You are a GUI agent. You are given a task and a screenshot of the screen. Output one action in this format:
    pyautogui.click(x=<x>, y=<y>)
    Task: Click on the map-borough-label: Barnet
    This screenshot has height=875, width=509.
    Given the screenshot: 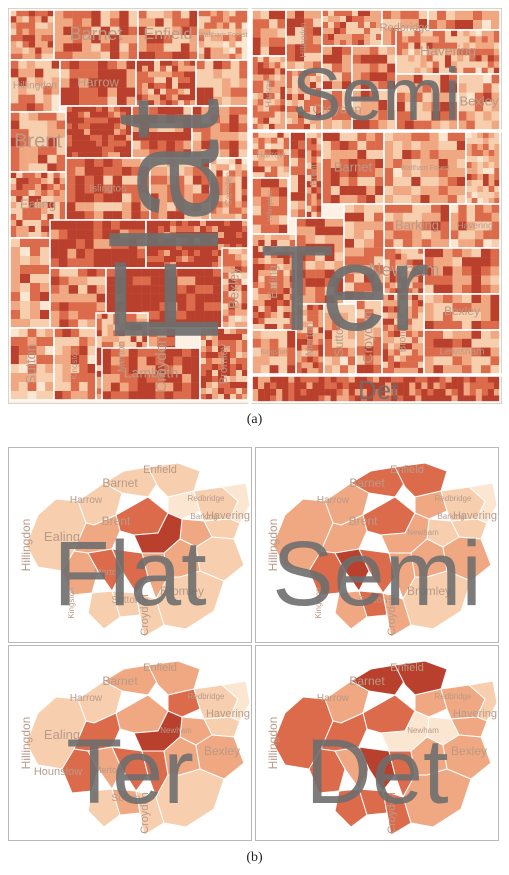 What is the action you would take?
    pyautogui.click(x=120, y=681)
    